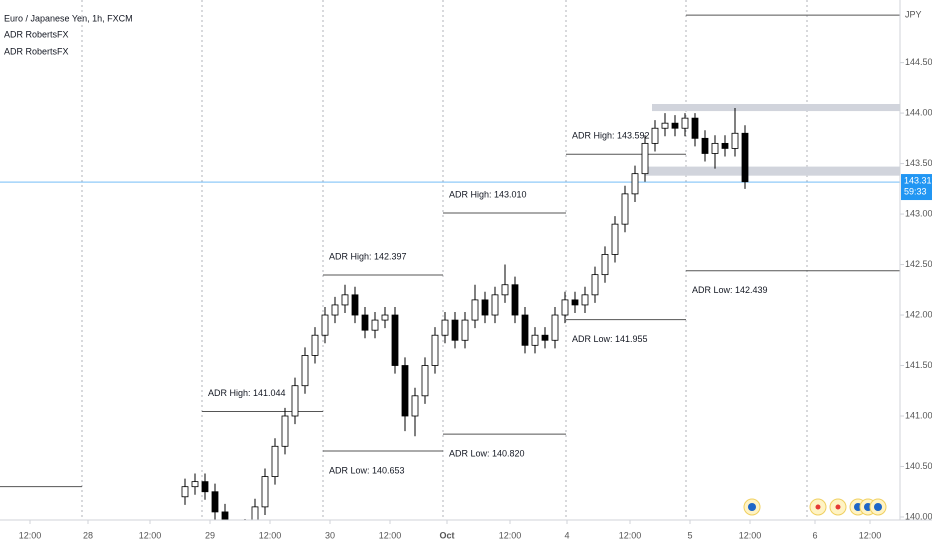 The height and width of the screenshot is (550, 932). I want to click on adr-label: ADR High: 143.010, so click(488, 194).